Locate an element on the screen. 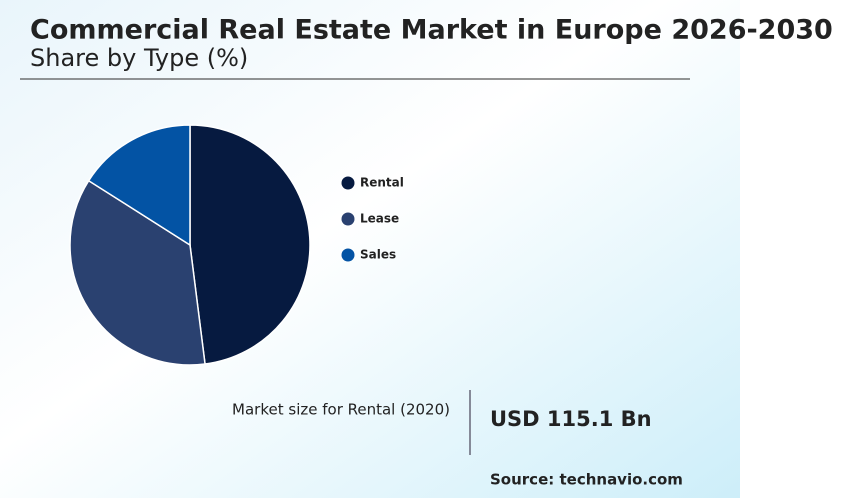  source: Source: technavio.com is located at coordinates (586, 480).